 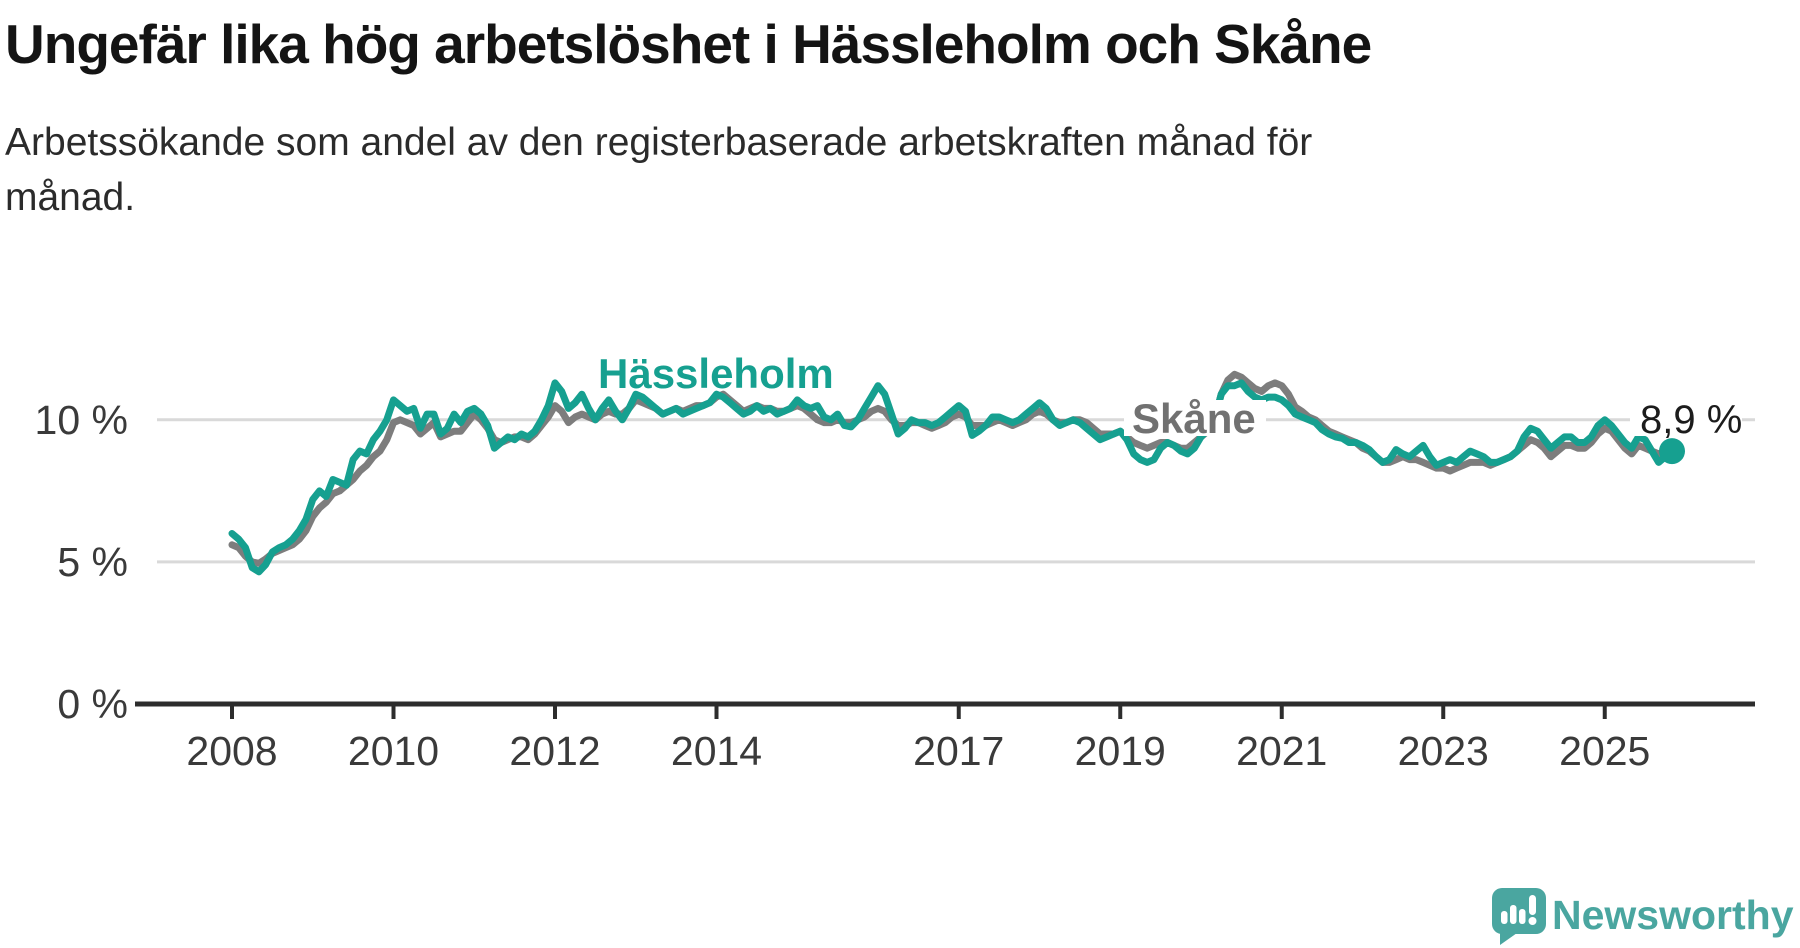 What do you see at coordinates (1508, 937) in the screenshot?
I see `bubble-tail` at bounding box center [1508, 937].